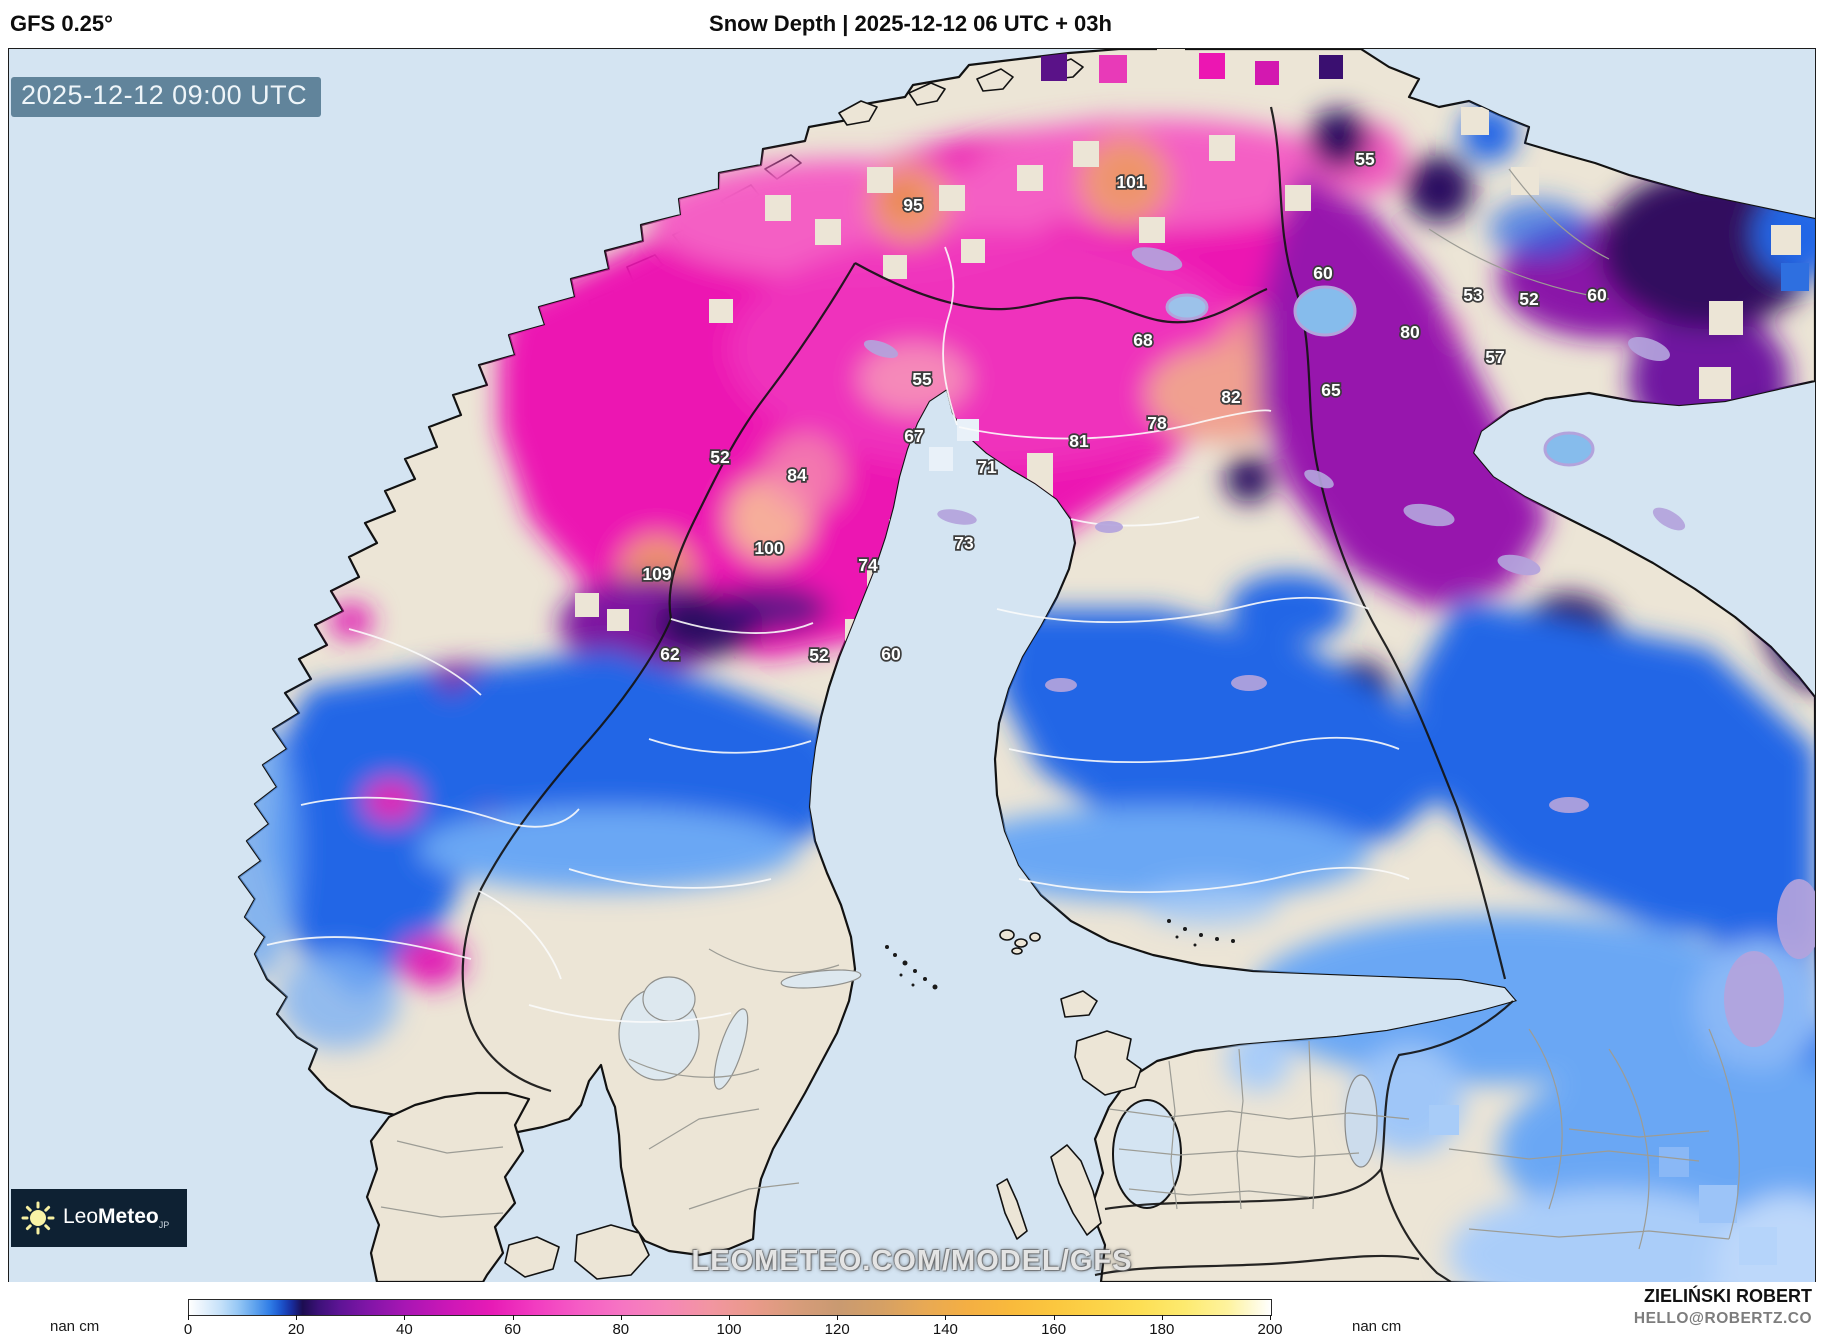 The width and height of the screenshot is (1821, 1338). What do you see at coordinates (1162, 1329) in the screenshot?
I see `tick-label: 180` at bounding box center [1162, 1329].